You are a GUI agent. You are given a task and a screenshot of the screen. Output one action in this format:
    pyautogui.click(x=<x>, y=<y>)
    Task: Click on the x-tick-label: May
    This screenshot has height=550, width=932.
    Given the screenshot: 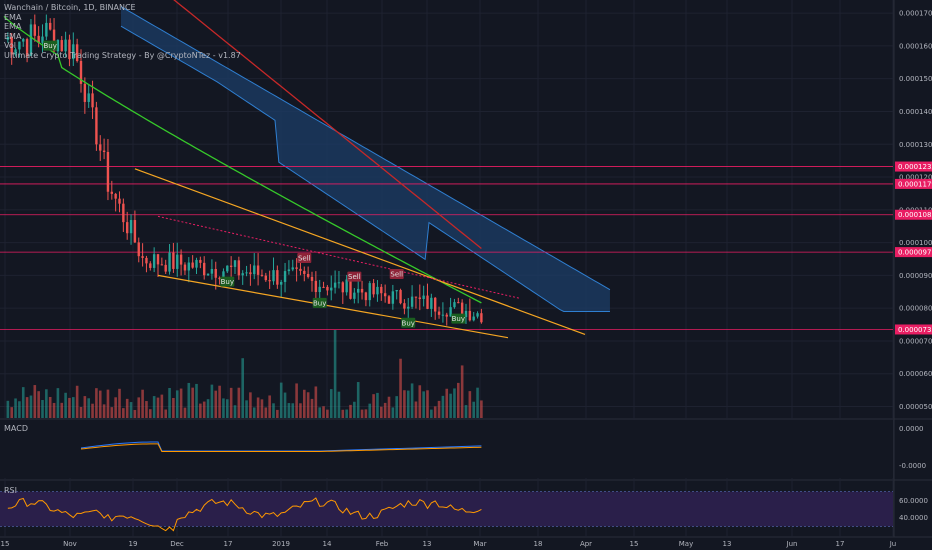 What is the action you would take?
    pyautogui.click(x=686, y=544)
    